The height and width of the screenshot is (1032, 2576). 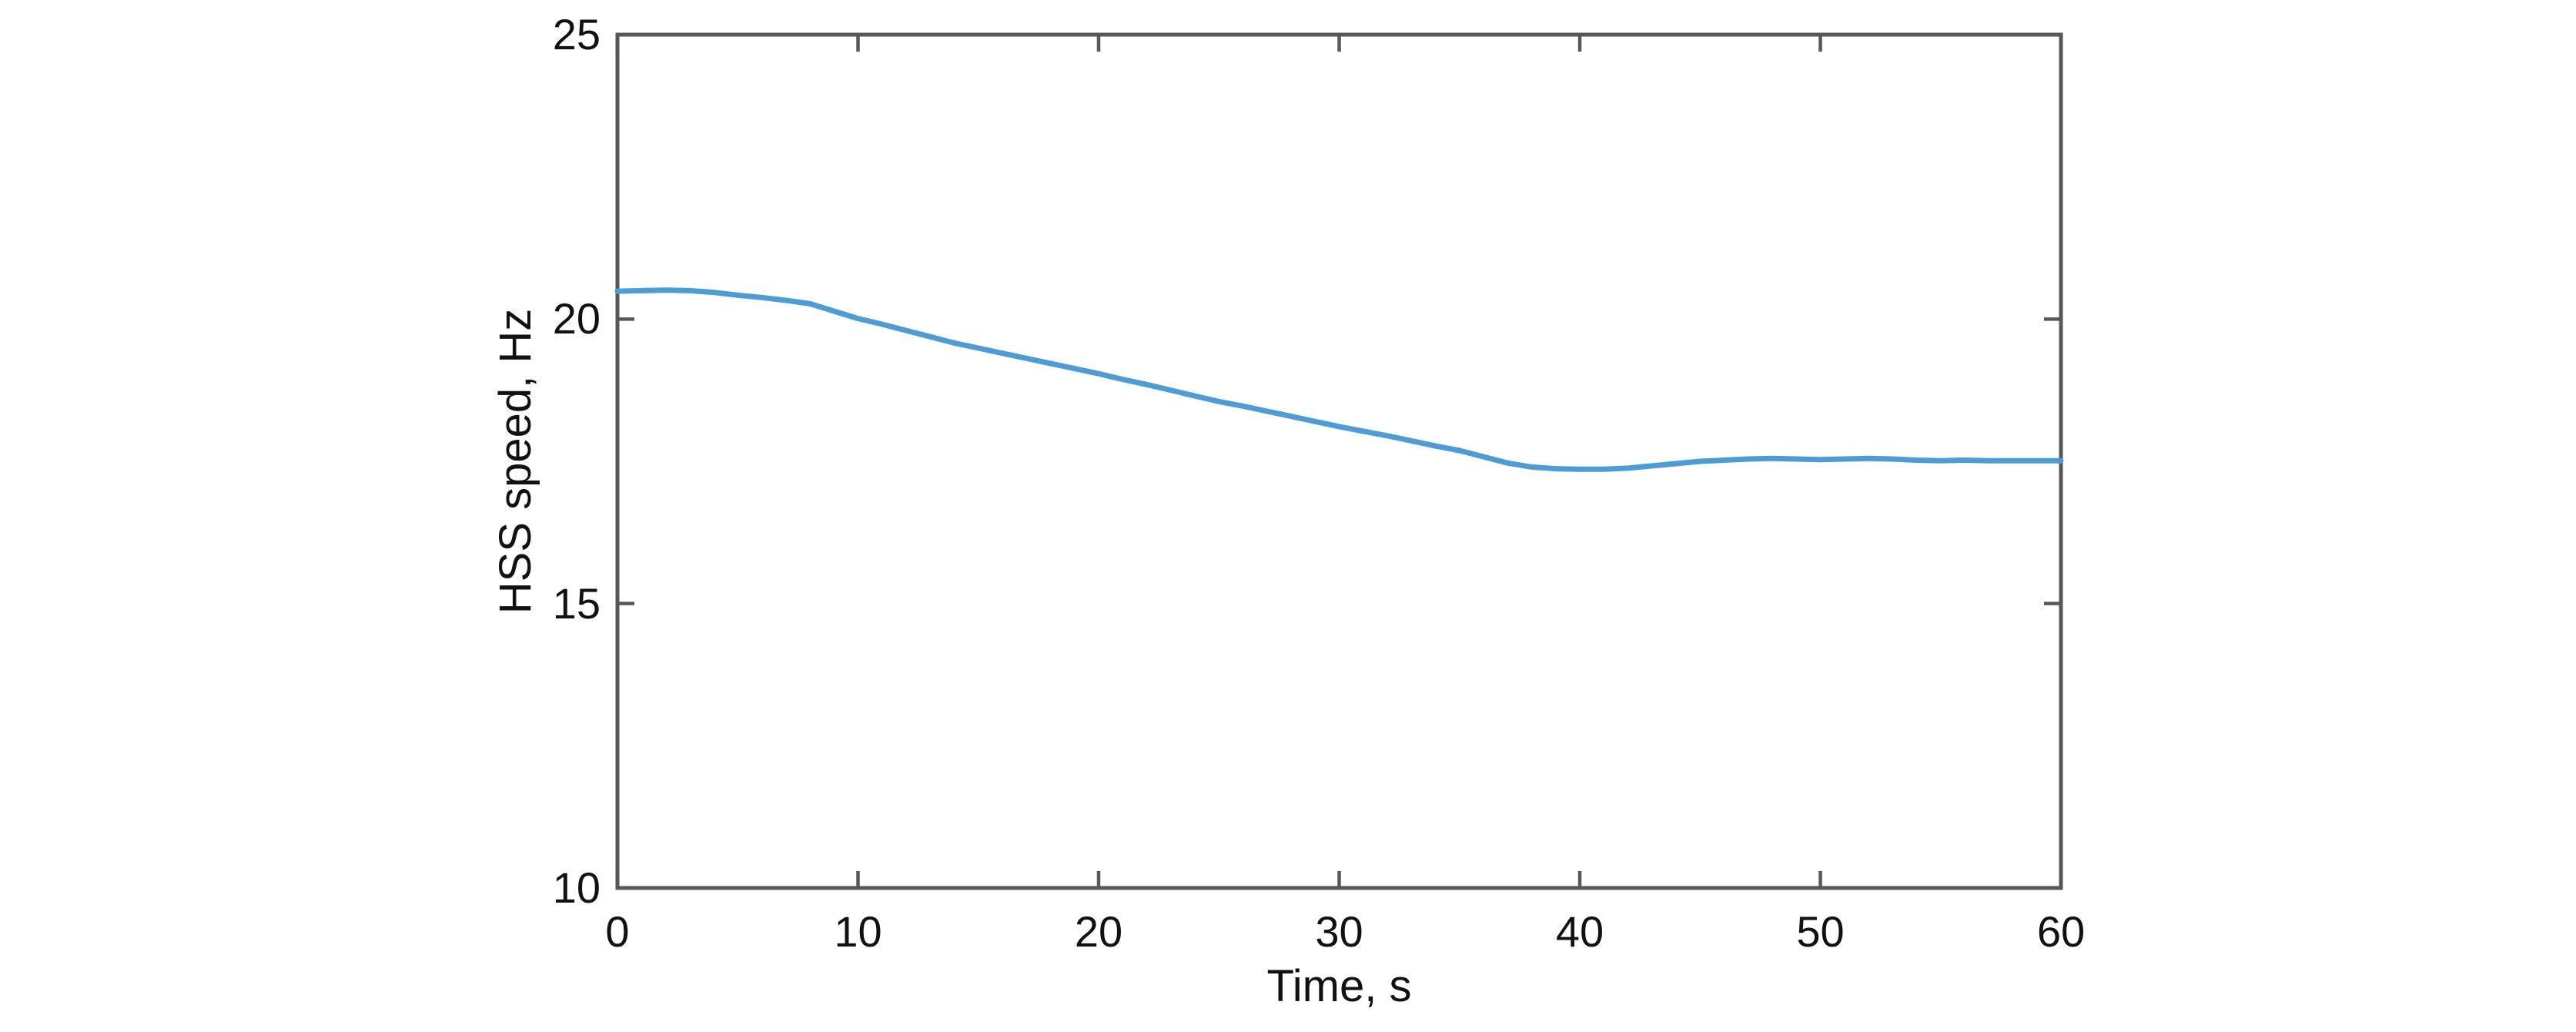 What do you see at coordinates (1579, 932) in the screenshot?
I see `x-tick-label: 40` at bounding box center [1579, 932].